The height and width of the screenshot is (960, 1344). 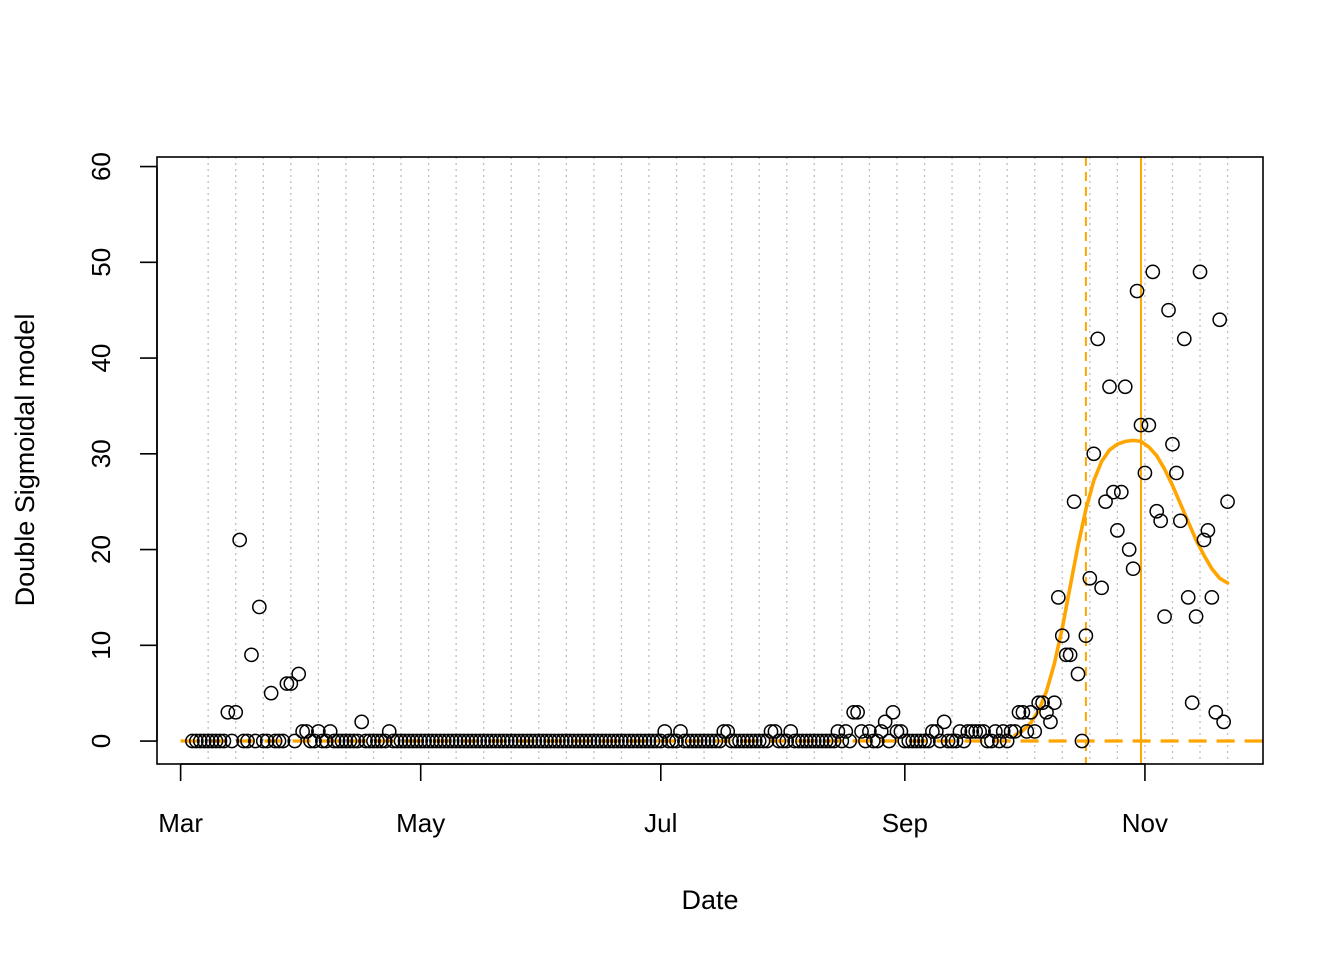 What do you see at coordinates (101, 453) in the screenshot?
I see `y-tick-label: 30` at bounding box center [101, 453].